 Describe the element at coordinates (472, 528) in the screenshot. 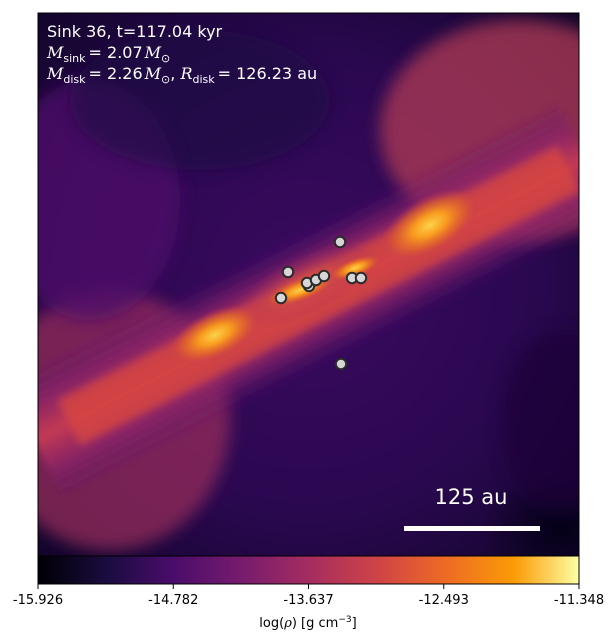

I see `scale-bar-line` at that location.